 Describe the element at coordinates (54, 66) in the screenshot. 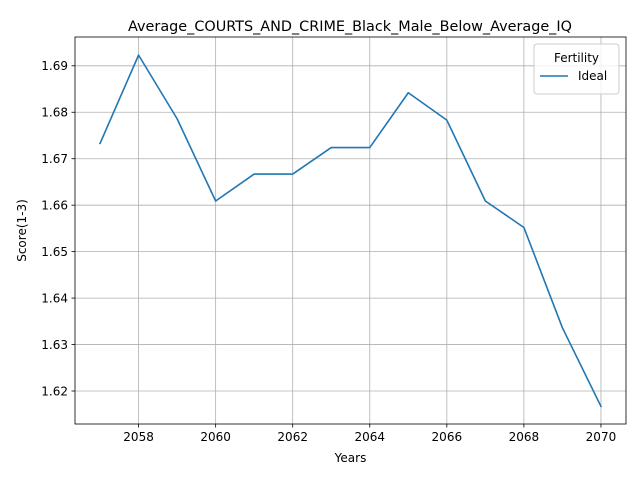

I see `y-tick-label: 1.69` at that location.